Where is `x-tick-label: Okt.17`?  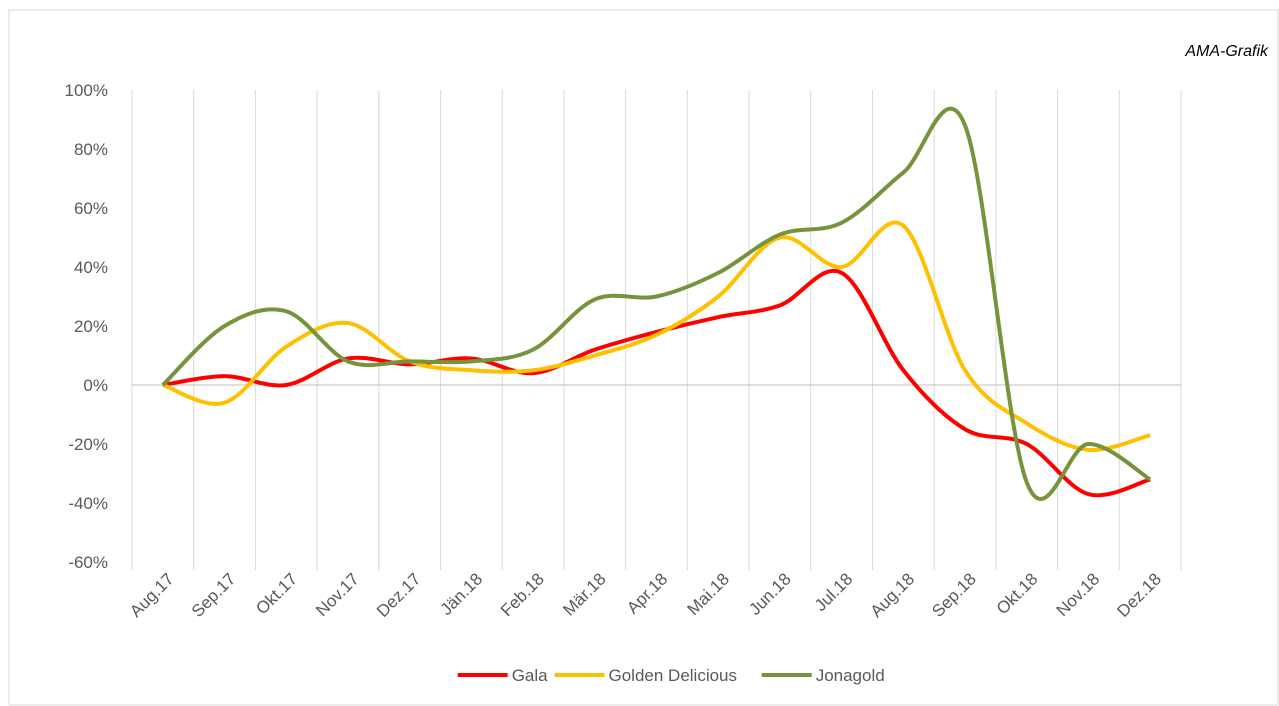 x-tick-label: Okt.17 is located at coordinates (276, 593).